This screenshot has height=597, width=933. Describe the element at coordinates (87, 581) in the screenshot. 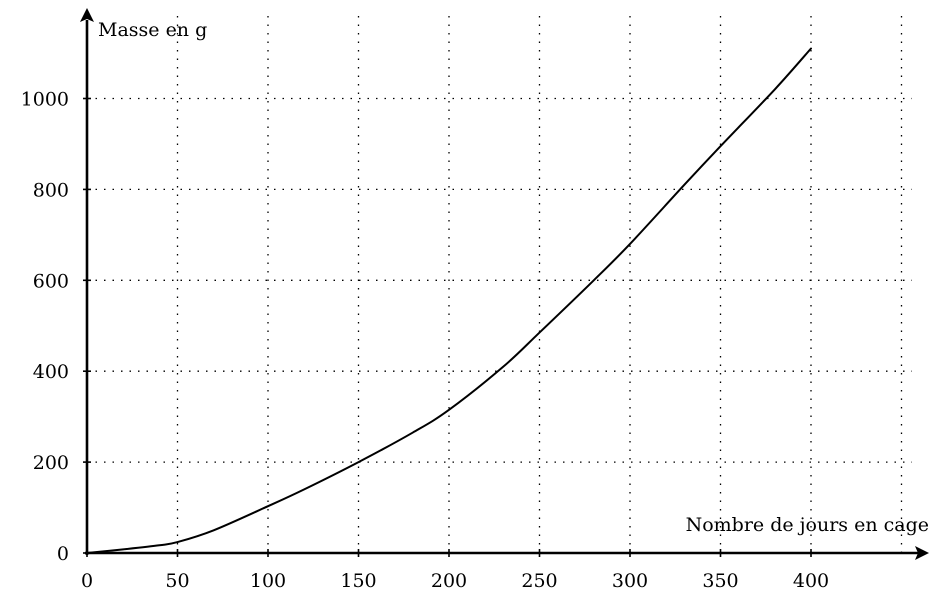

I see `x-tick-label: 0` at that location.